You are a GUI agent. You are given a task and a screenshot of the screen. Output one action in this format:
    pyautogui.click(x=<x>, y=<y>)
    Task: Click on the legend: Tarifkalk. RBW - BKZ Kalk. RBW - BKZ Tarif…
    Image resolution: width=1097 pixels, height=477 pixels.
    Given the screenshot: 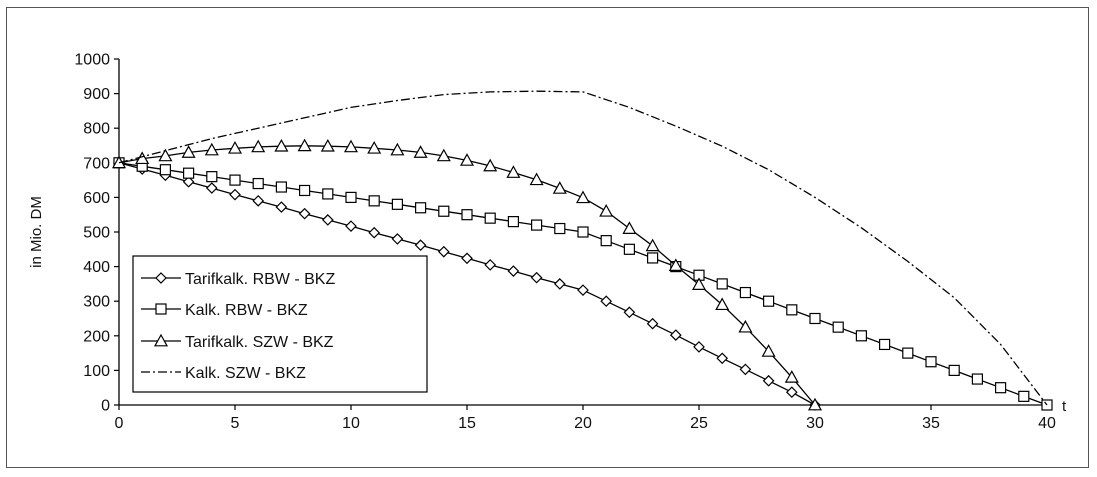 What is the action you would take?
    pyautogui.click(x=280, y=324)
    